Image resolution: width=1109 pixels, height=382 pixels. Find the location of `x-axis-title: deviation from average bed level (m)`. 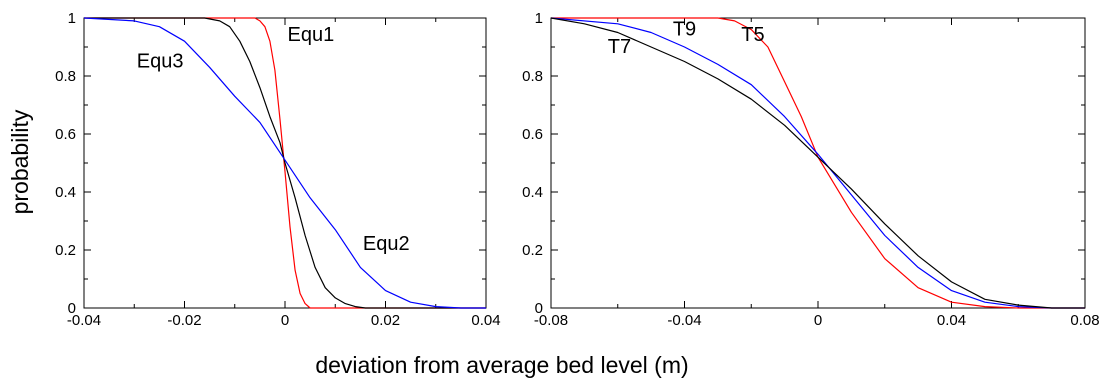

x-axis-title: deviation from average bed level (m) is located at coordinates (501, 365).